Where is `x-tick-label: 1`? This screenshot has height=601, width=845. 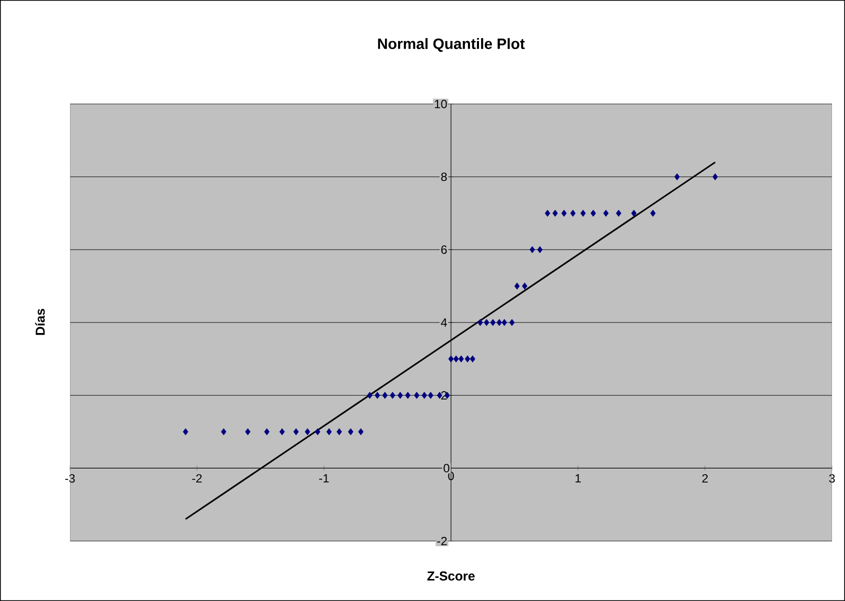
x-tick-label: 1 is located at coordinates (578, 478).